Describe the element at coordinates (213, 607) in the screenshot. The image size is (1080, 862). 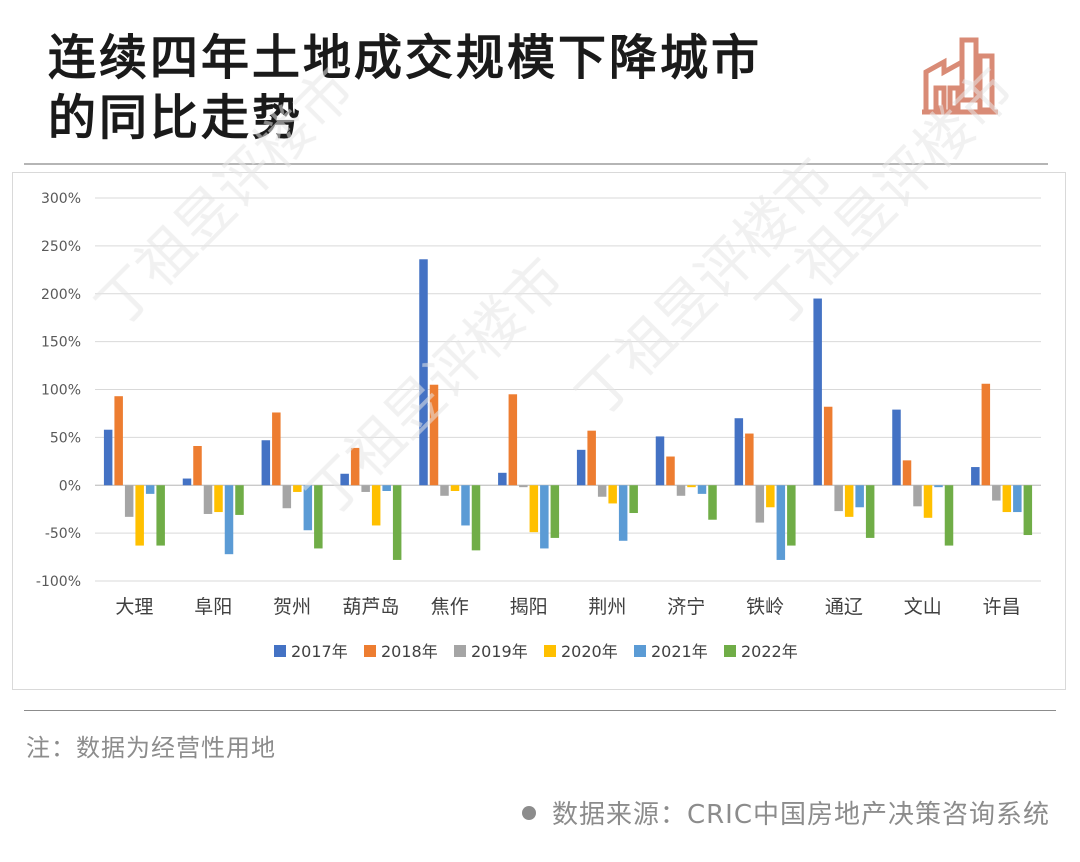
I see `x-tick-label: 阜阳` at that location.